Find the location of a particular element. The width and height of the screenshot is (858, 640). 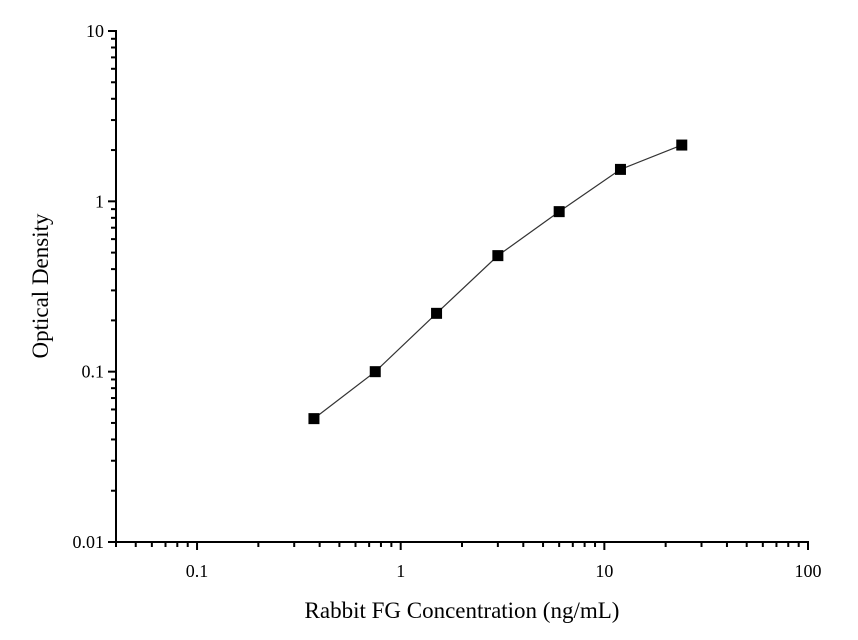

x-tick-label: 1 is located at coordinates (400, 571).